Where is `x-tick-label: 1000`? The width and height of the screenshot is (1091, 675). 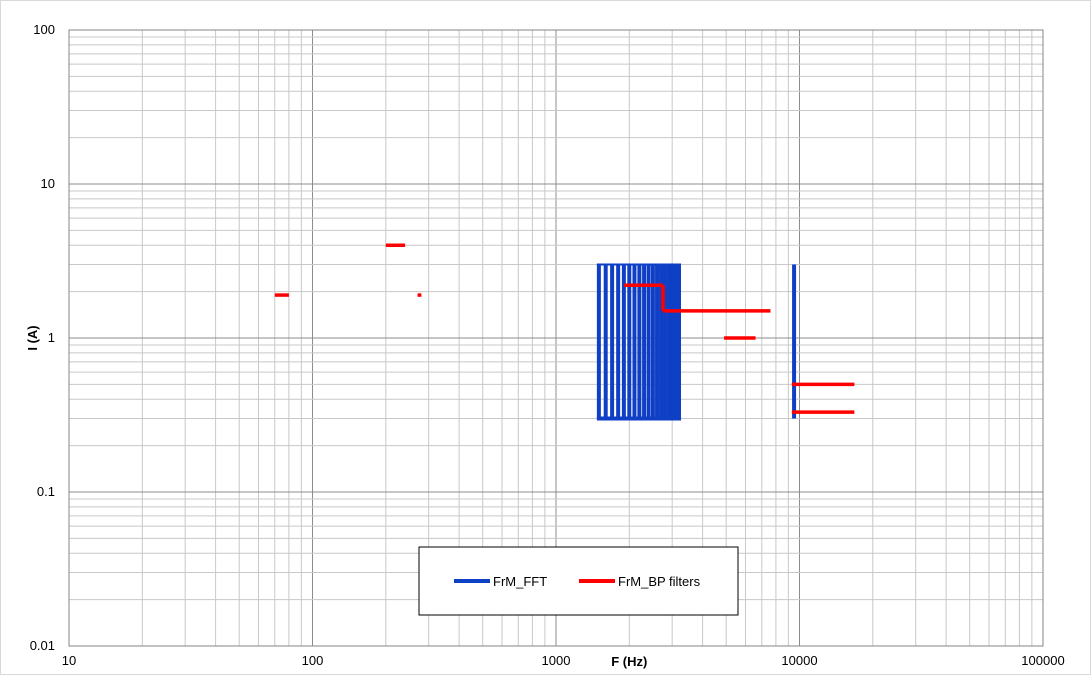
x-tick-label: 1000 is located at coordinates (556, 660).